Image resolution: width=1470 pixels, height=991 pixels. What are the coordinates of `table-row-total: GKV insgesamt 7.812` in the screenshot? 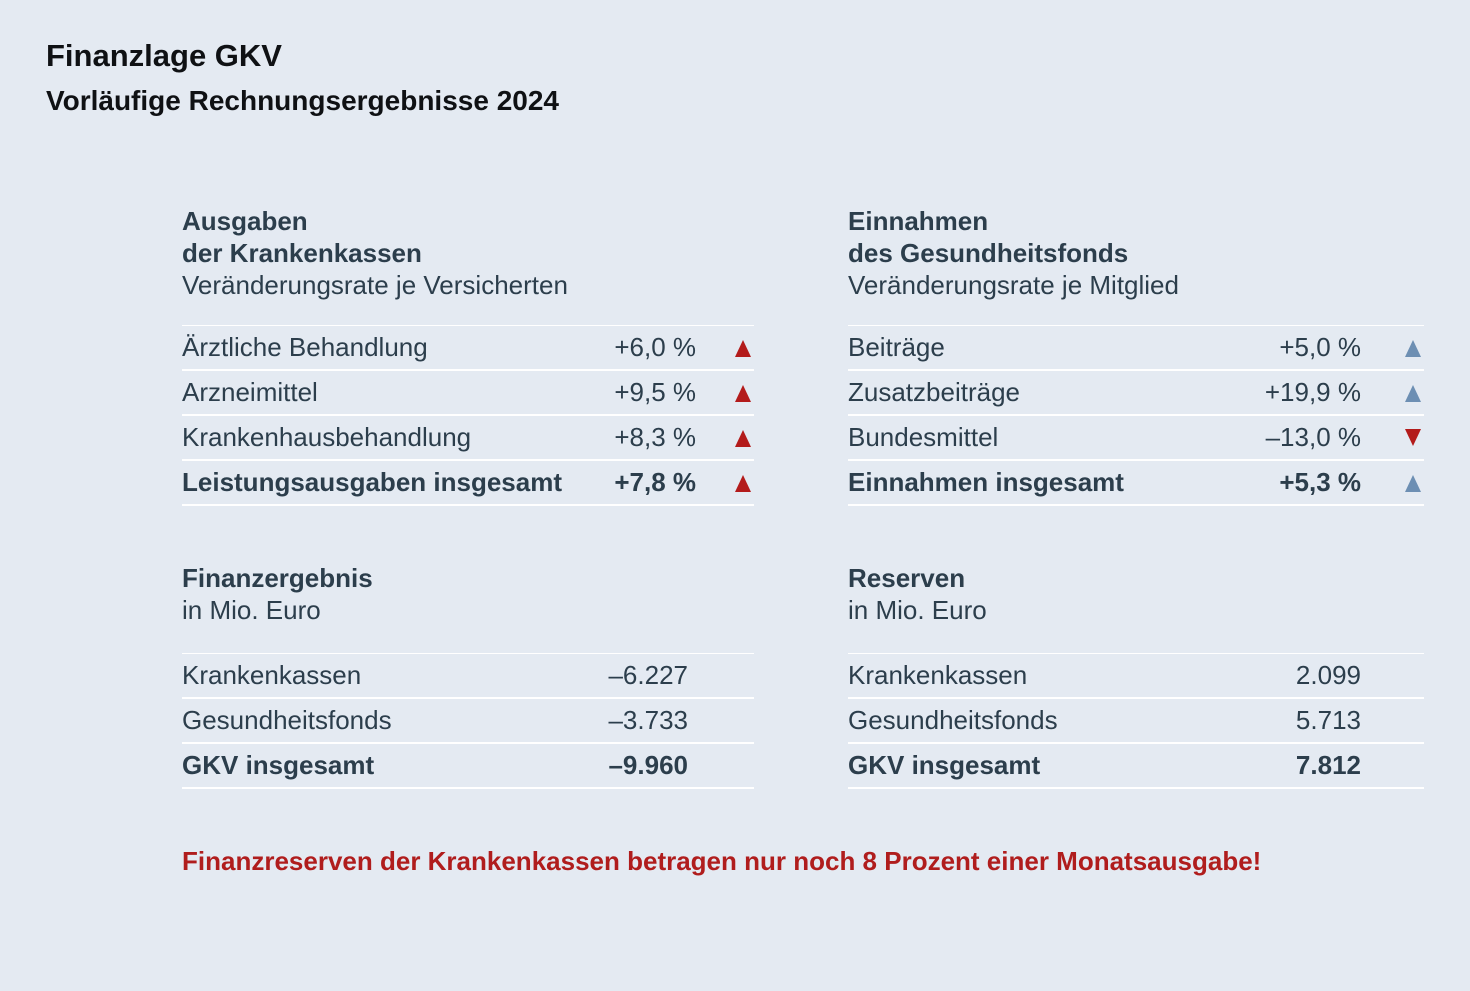 It's located at (1136, 766).